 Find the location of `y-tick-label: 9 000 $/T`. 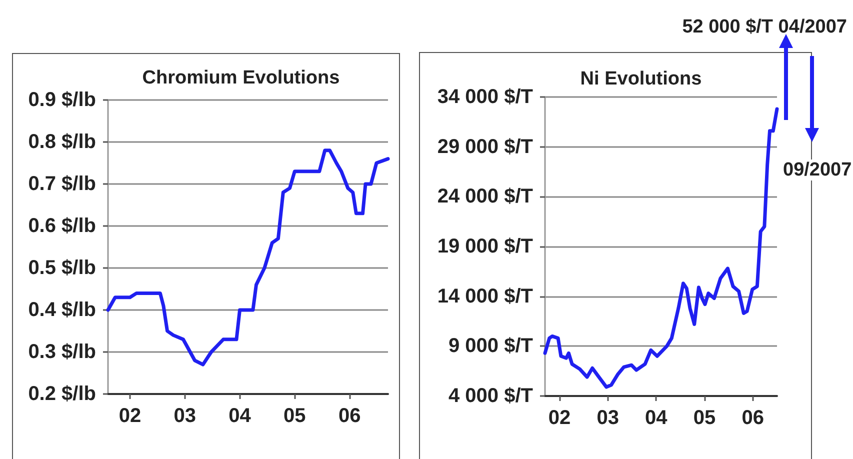

y-tick-label: 9 000 $/T is located at coordinates (490, 346).